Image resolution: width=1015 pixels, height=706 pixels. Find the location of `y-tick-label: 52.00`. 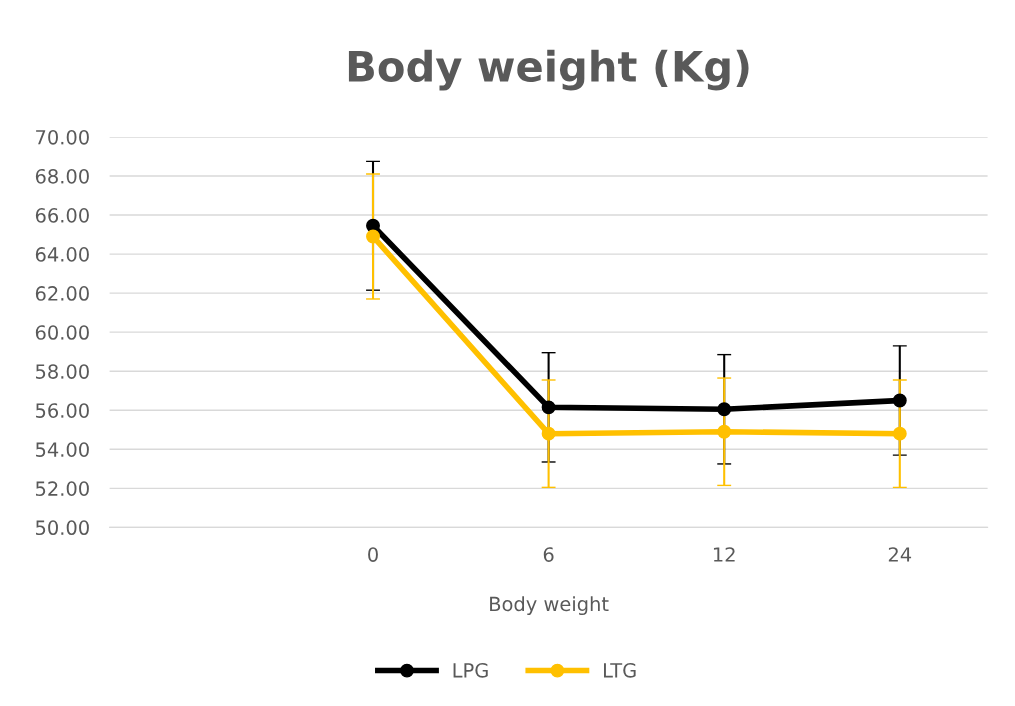

y-tick-label: 52.00 is located at coordinates (62, 488).